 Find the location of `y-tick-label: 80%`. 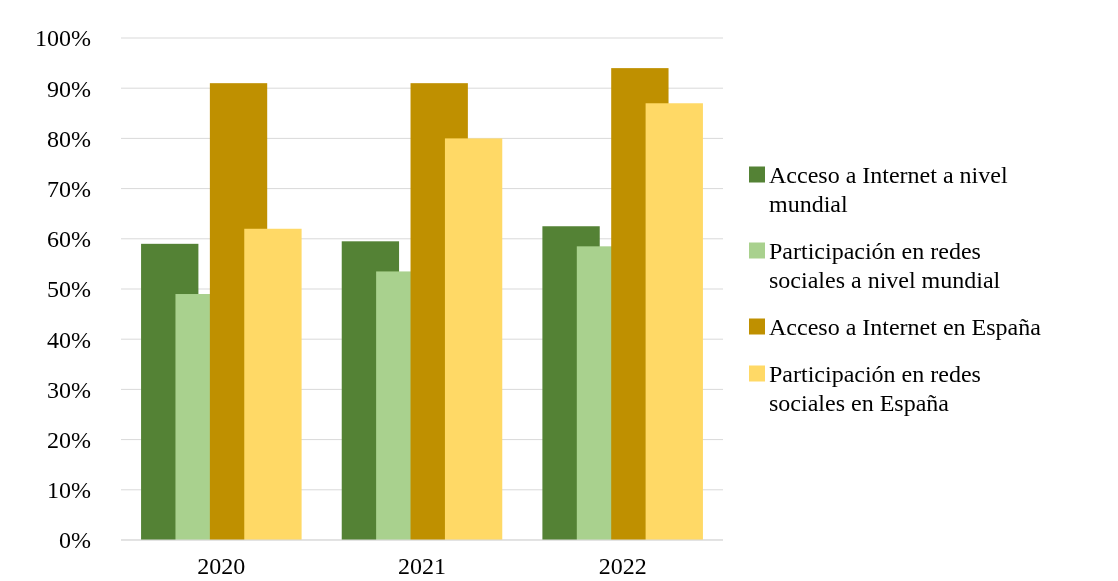

y-tick-label: 80% is located at coordinates (69, 138).